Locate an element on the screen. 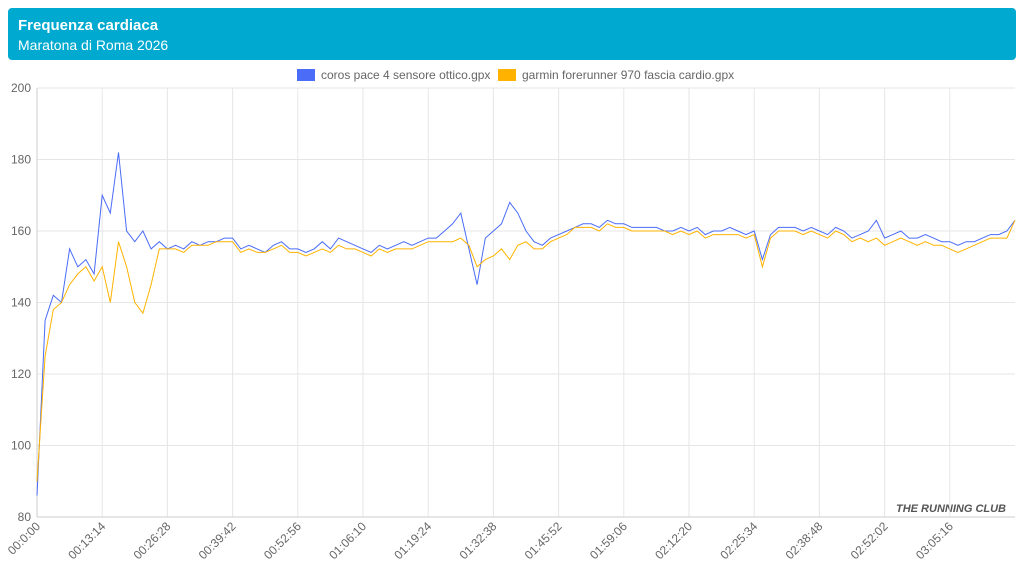 Image resolution: width=1024 pixels, height=581 pixels. x-tick-label: 01:19:24 is located at coordinates (412, 540).